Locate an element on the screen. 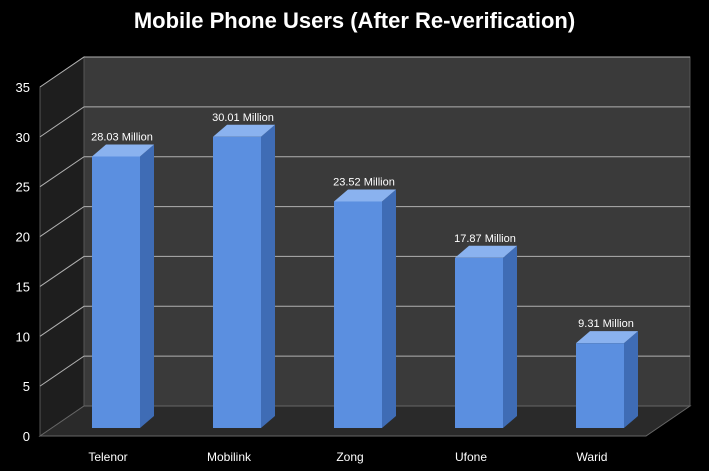 Image resolution: width=709 pixels, height=471 pixels. data-label: 30.01 Million is located at coordinates (243, 118).